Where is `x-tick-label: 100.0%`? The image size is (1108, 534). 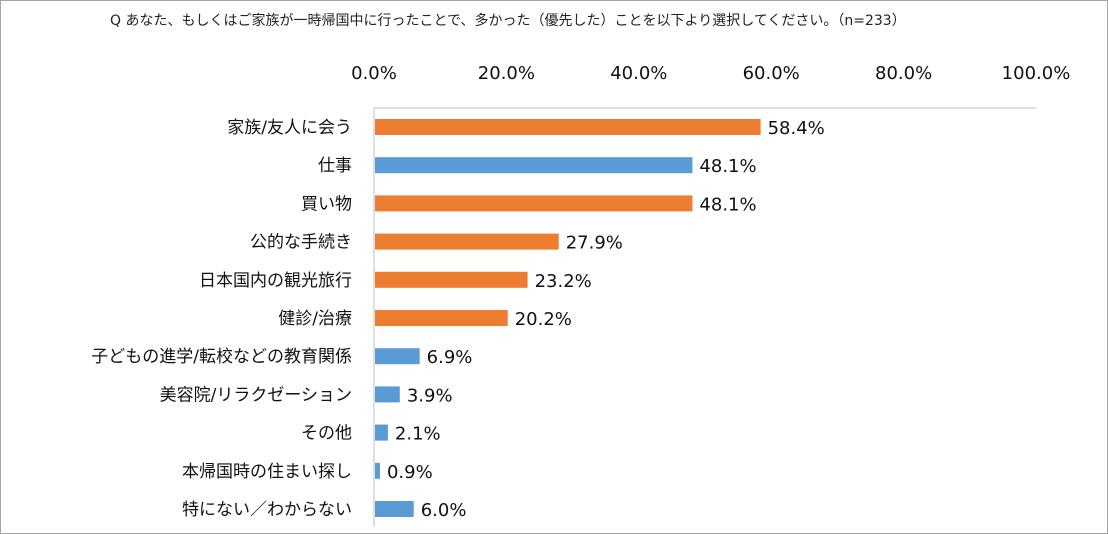 x-tick-label: 100.0% is located at coordinates (1036, 73).